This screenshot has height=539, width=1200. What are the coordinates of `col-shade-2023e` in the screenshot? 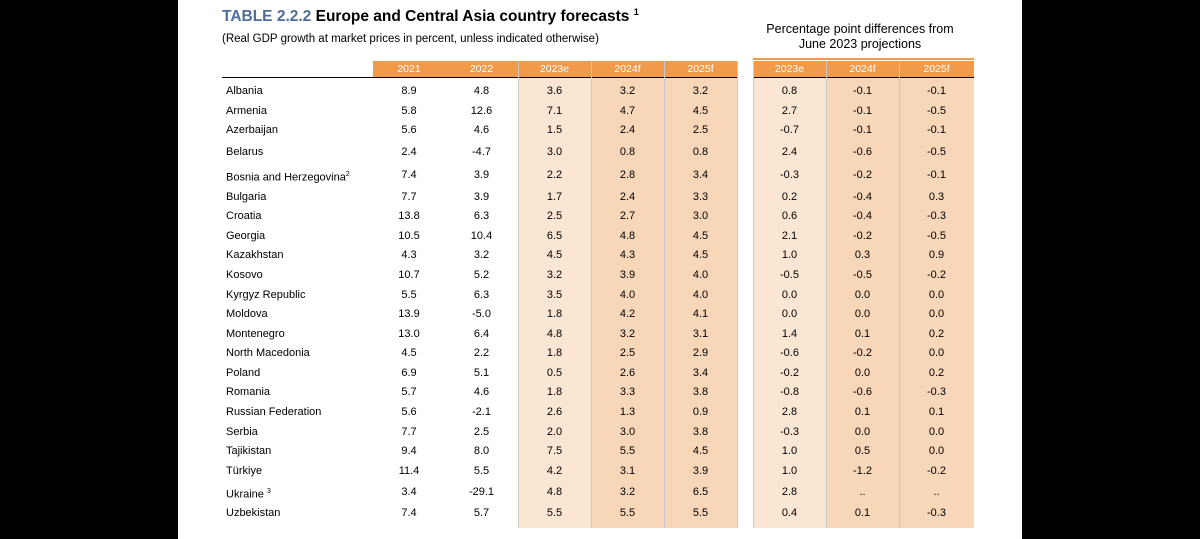 It's located at (554, 294).